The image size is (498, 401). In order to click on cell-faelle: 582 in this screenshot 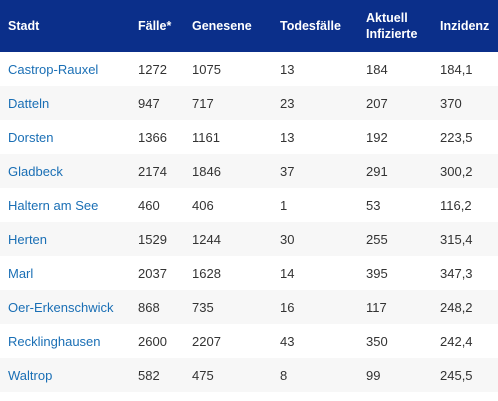, I will do `click(149, 375)`.